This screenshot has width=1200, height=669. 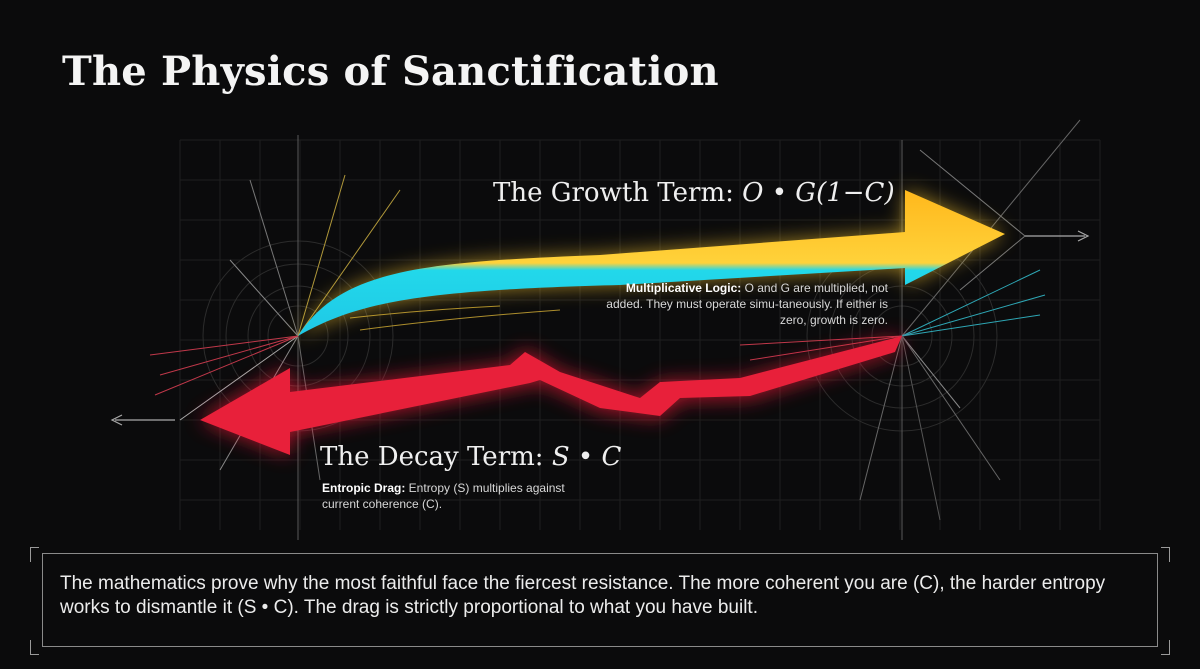 I want to click on decay-term-label: The Decay Term: S • C, so click(x=470, y=457).